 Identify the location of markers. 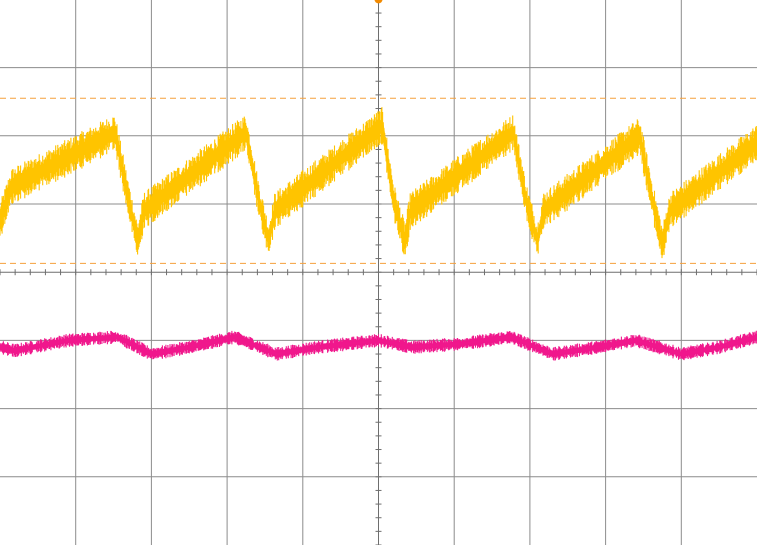
(378, 2).